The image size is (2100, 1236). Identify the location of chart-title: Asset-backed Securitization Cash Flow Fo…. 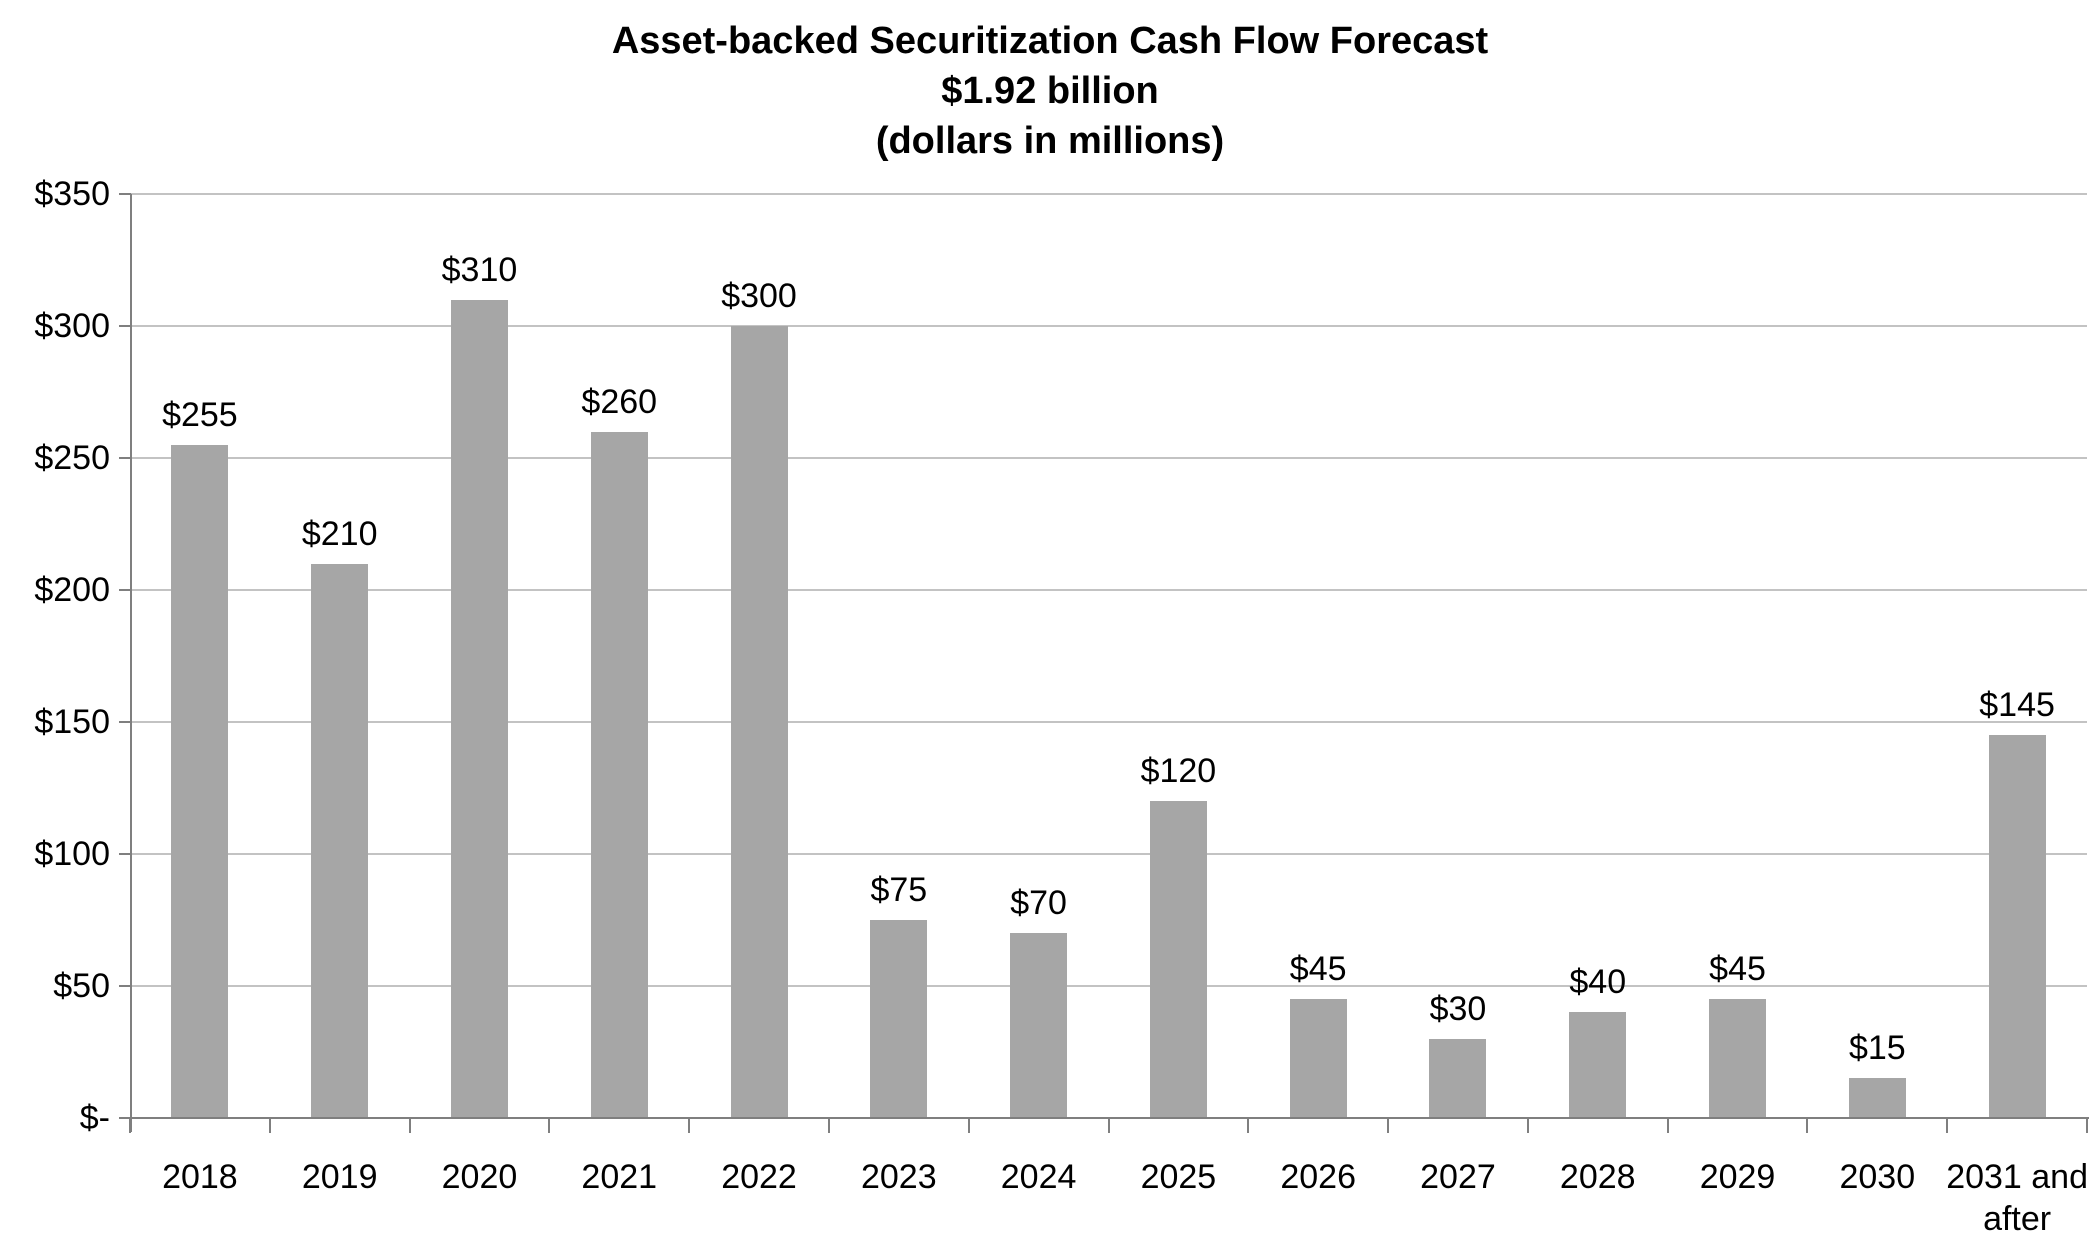
(1050, 91).